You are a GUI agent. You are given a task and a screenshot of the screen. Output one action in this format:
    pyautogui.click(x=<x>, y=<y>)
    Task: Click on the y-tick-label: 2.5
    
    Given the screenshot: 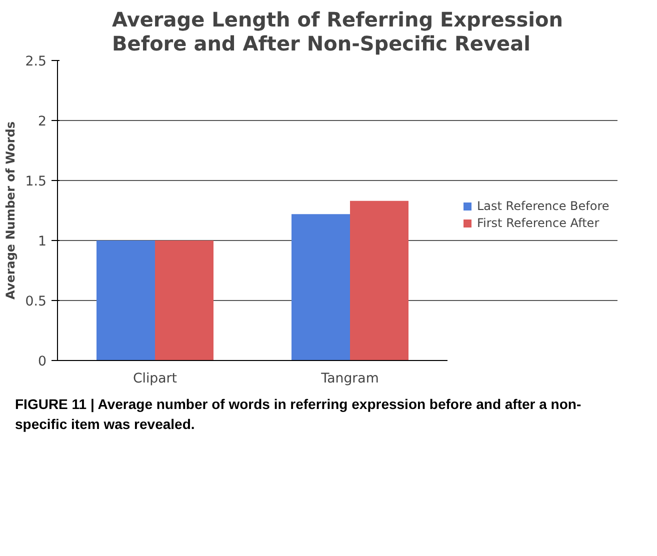 What is the action you would take?
    pyautogui.click(x=36, y=62)
    